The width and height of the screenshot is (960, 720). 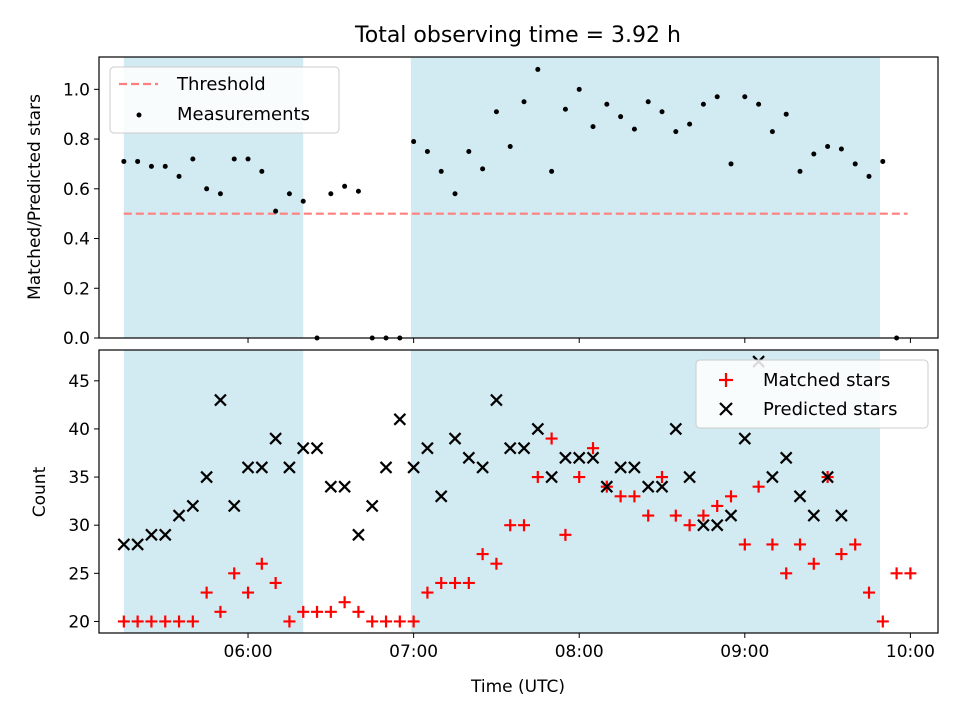 What do you see at coordinates (213, 491) in the screenshot?
I see `shaded-interval` at bounding box center [213, 491].